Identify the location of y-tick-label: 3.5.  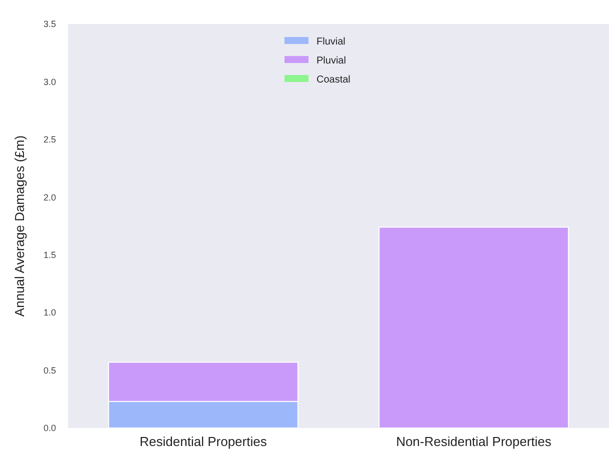
(49, 24).